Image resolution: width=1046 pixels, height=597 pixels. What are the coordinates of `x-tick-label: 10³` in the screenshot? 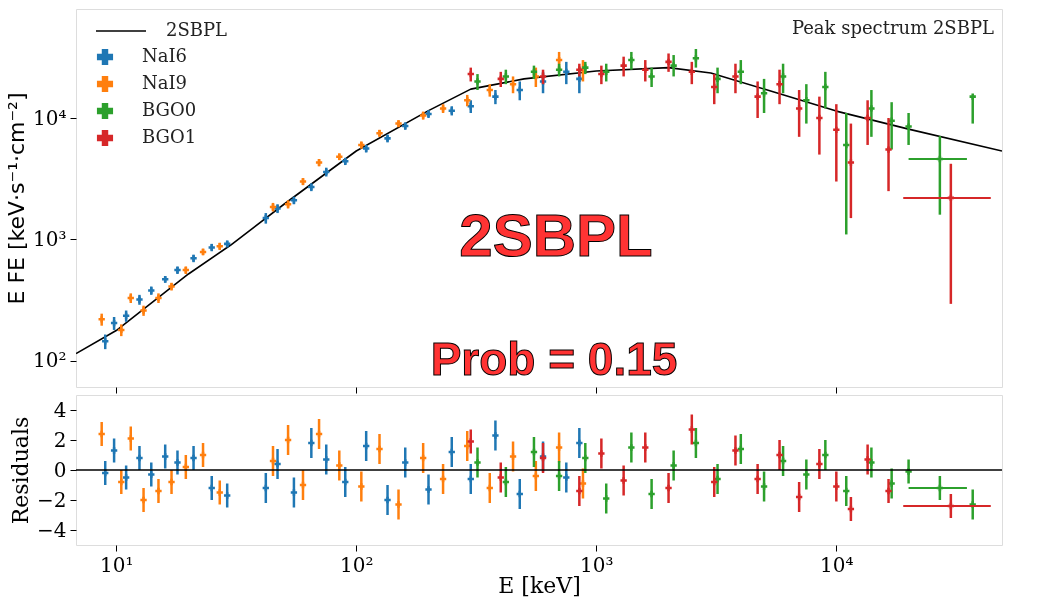 It's located at (597, 564).